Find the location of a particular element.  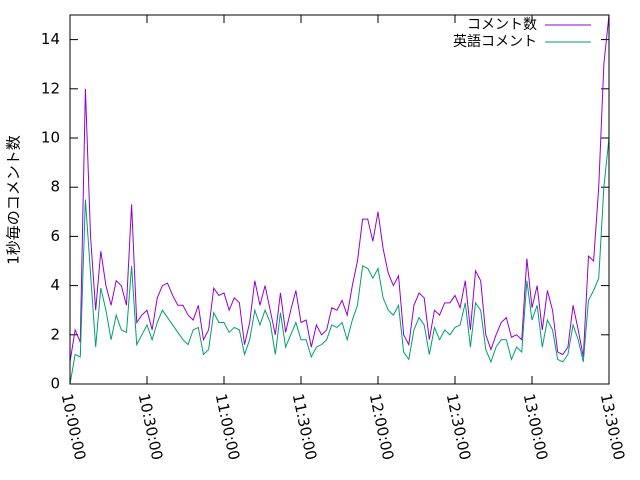

y-tick-label: 8 is located at coordinates (55, 187).